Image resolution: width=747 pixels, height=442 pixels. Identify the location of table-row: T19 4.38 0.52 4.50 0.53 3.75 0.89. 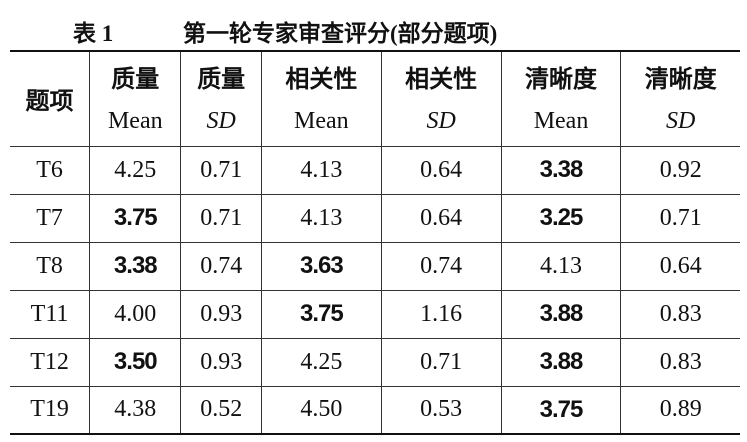
(375, 410).